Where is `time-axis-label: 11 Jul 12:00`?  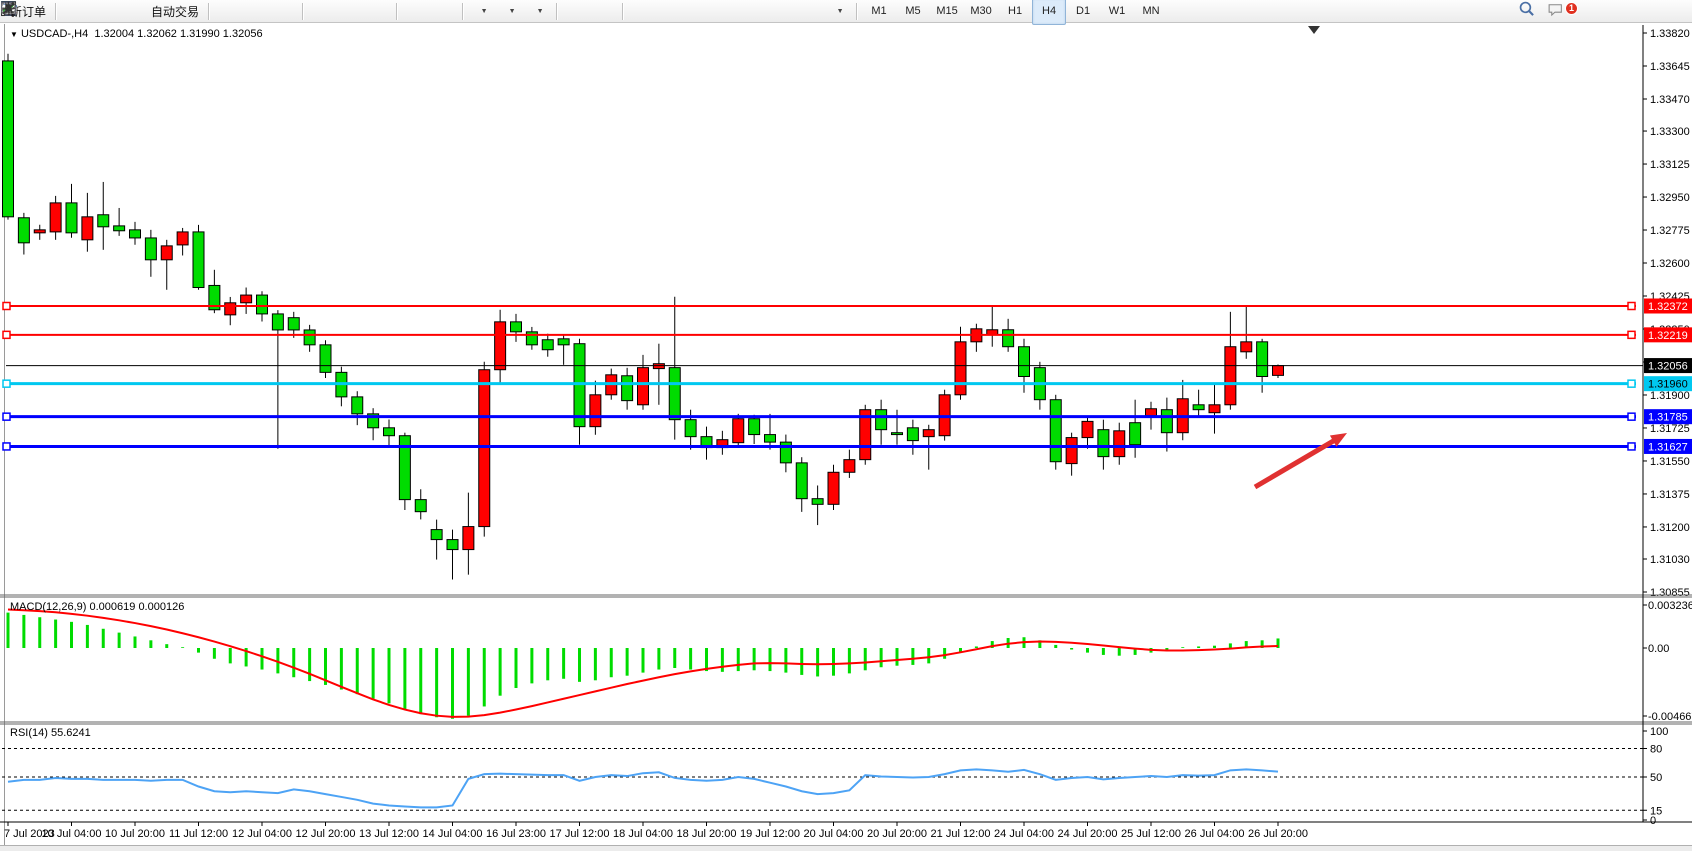 time-axis-label: 11 Jul 12:00 is located at coordinates (198, 834).